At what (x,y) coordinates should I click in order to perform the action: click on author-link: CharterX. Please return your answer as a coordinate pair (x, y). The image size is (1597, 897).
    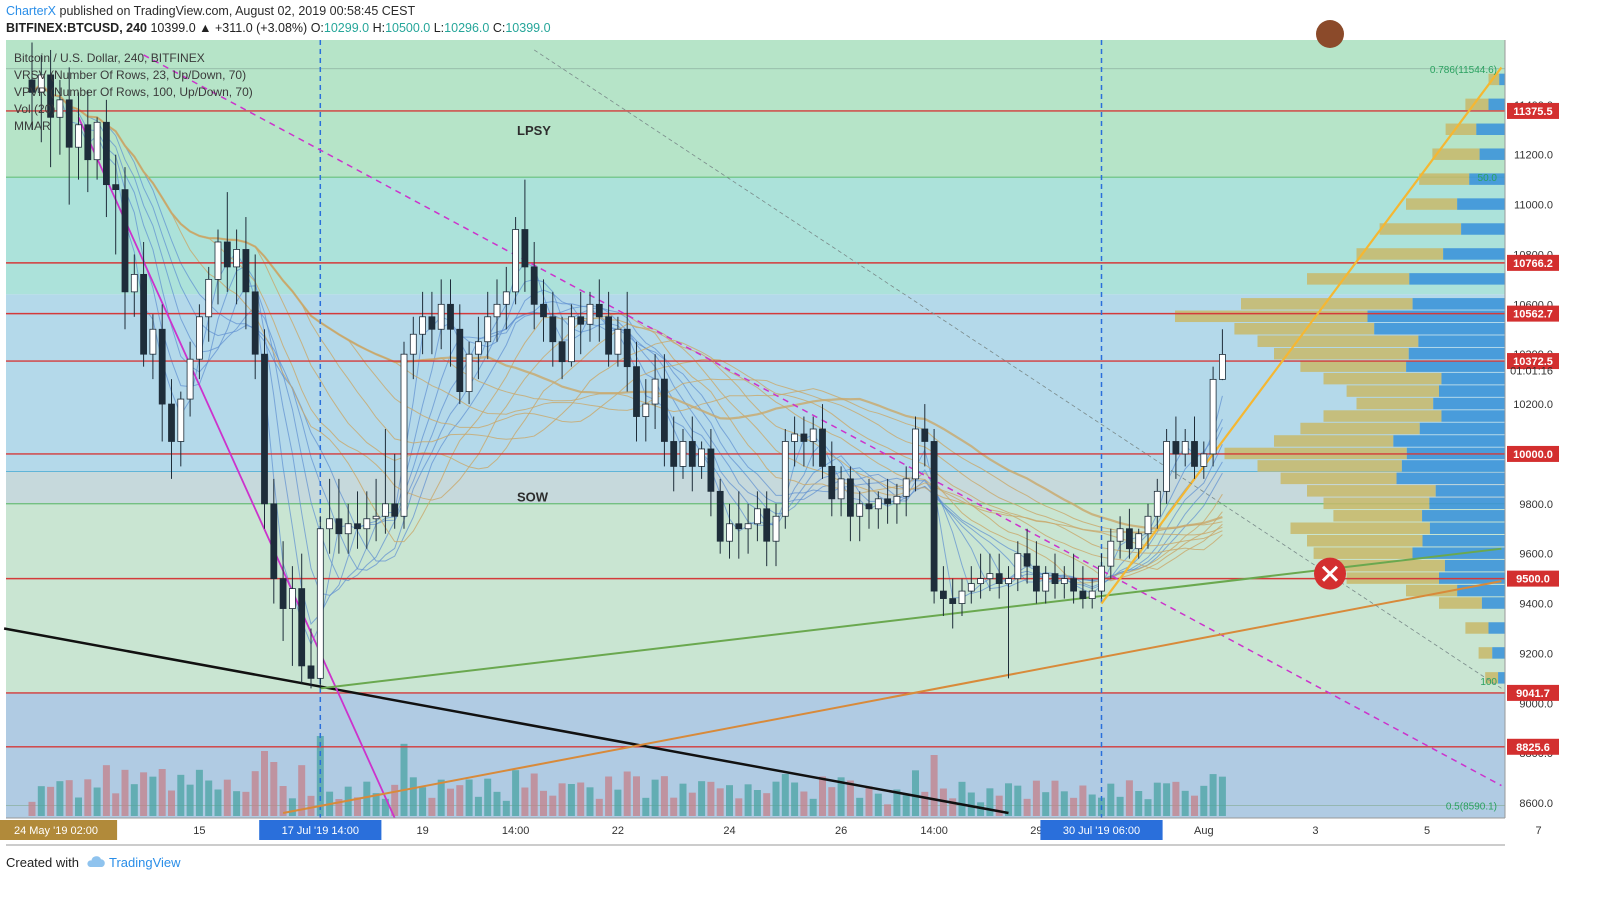
    Looking at the image, I should click on (31, 11).